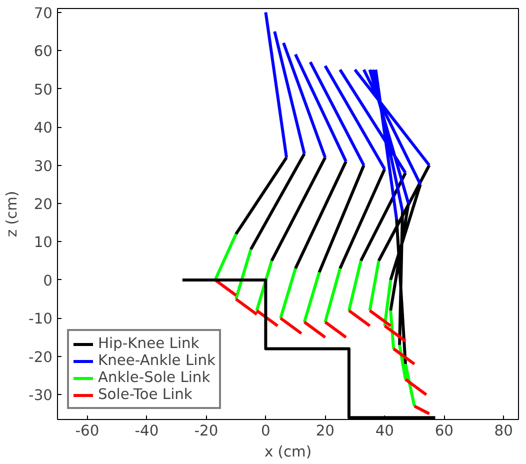  Describe the element at coordinates (87, 431) in the screenshot. I see `x-tick-label: -60` at that location.